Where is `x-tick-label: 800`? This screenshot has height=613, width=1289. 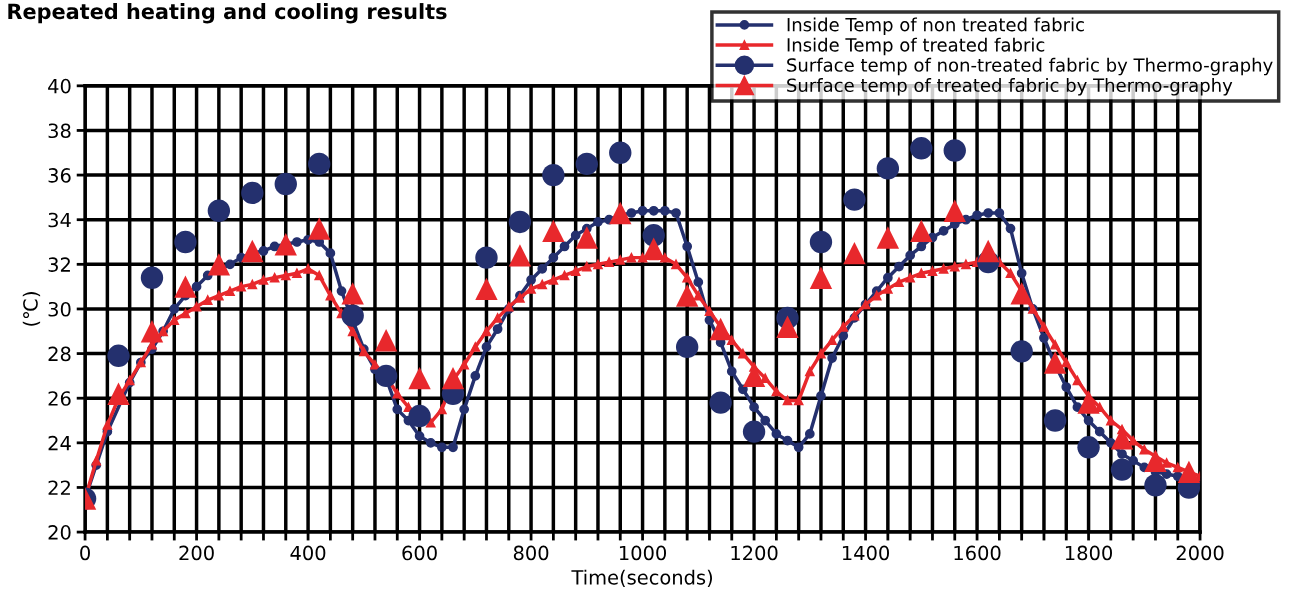 x-tick-label: 800 is located at coordinates (531, 553).